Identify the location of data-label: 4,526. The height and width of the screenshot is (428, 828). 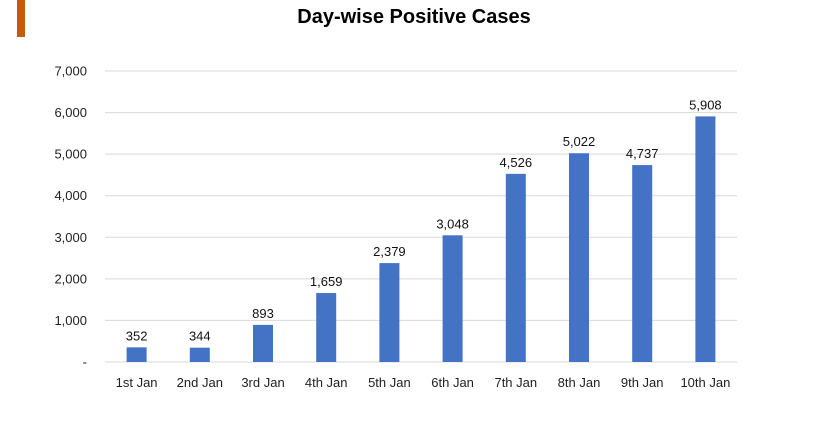
(516, 162).